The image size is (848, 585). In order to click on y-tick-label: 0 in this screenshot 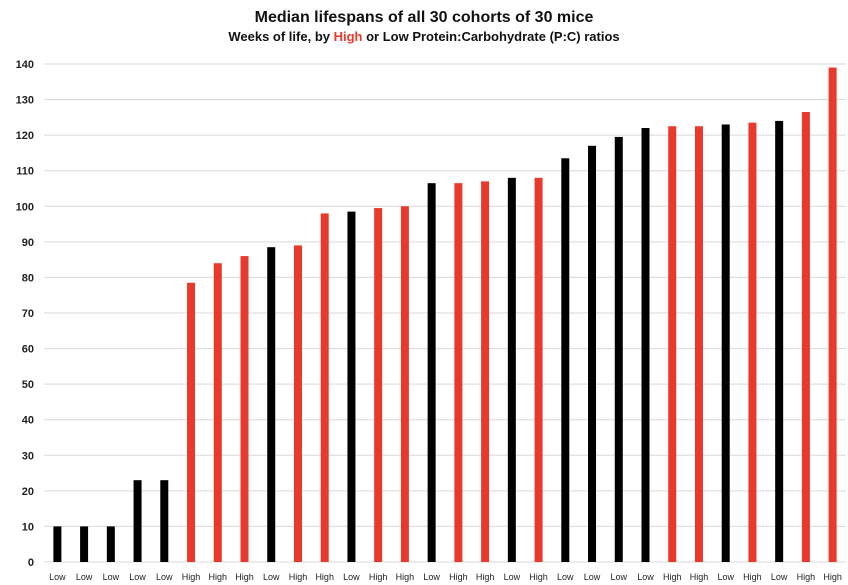, I will do `click(31, 563)`.